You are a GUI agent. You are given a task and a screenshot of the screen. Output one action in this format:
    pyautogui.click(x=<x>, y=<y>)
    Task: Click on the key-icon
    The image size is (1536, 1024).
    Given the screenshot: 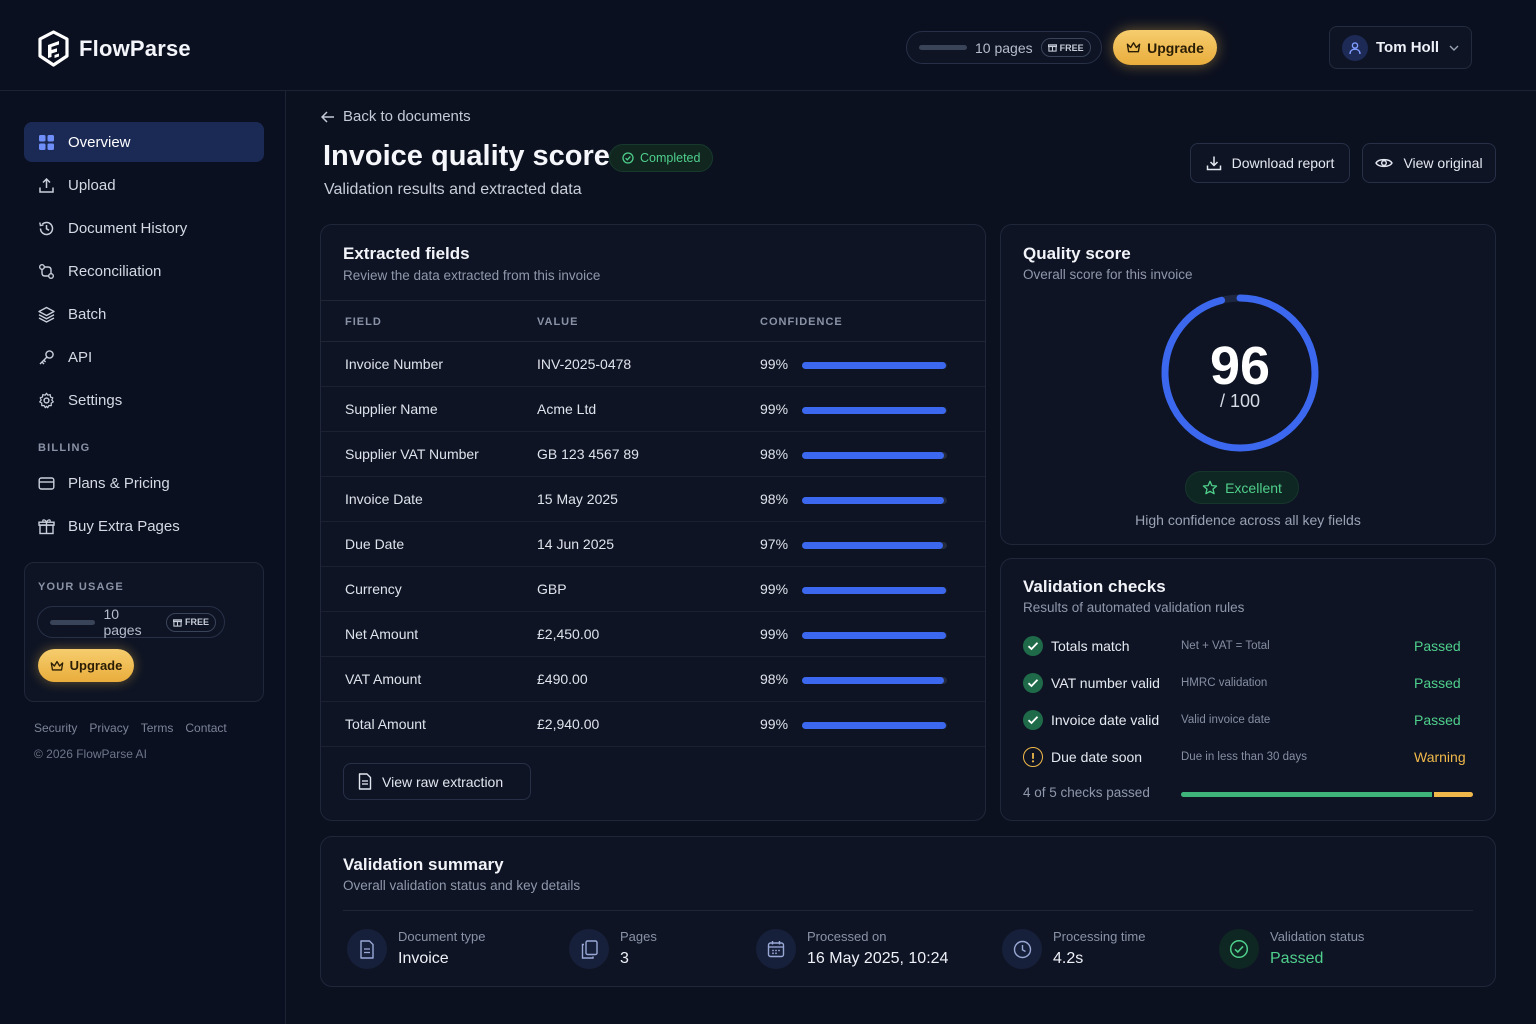 What is the action you would take?
    pyautogui.click(x=46, y=357)
    